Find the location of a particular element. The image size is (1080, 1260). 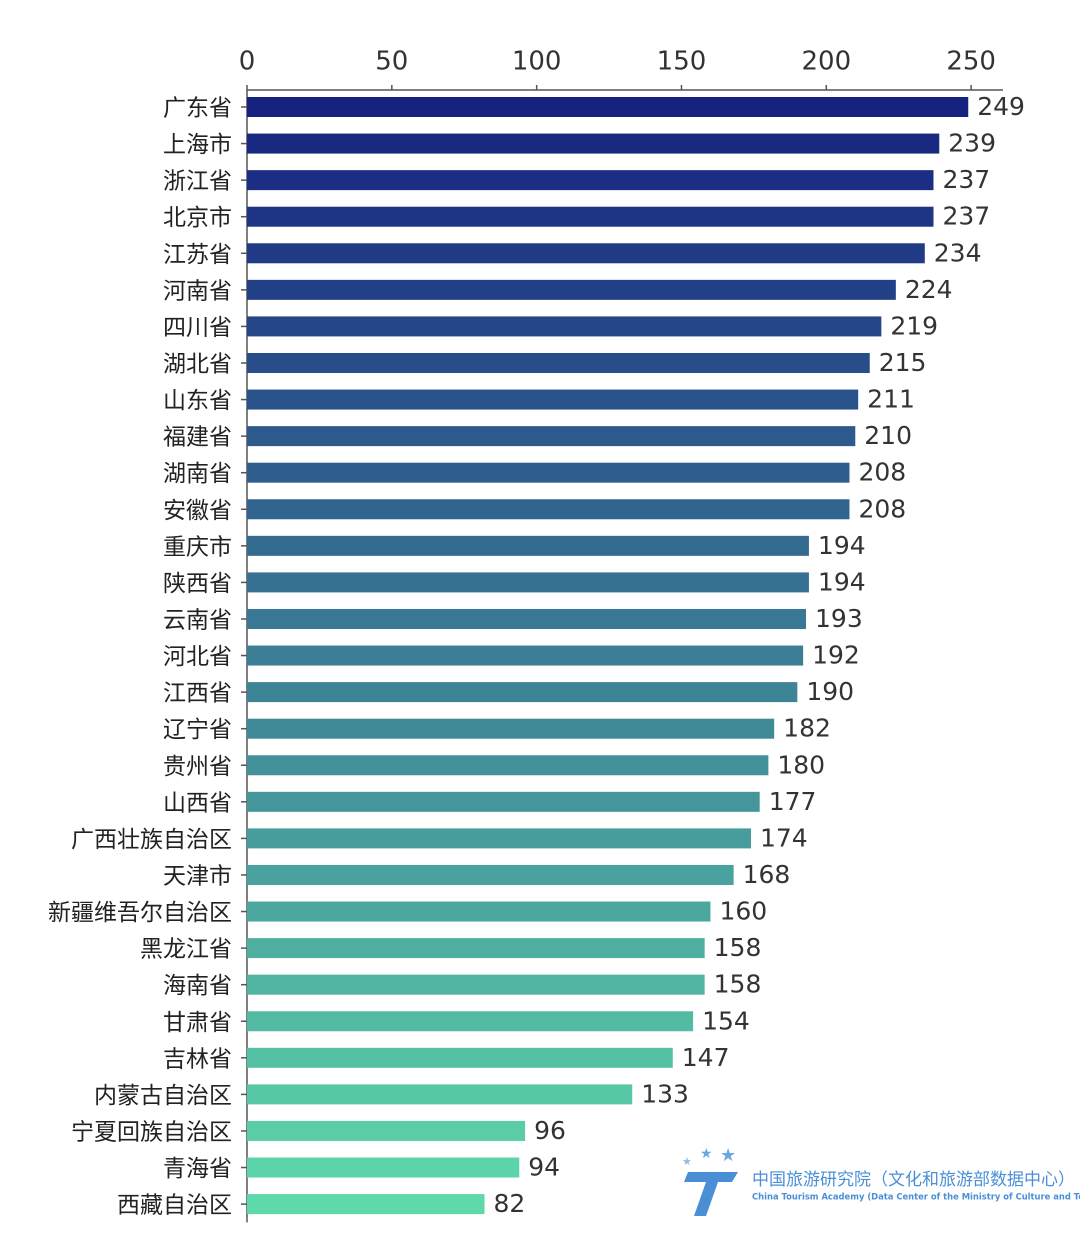

y-tick-label: 山东省 is located at coordinates (197, 401).